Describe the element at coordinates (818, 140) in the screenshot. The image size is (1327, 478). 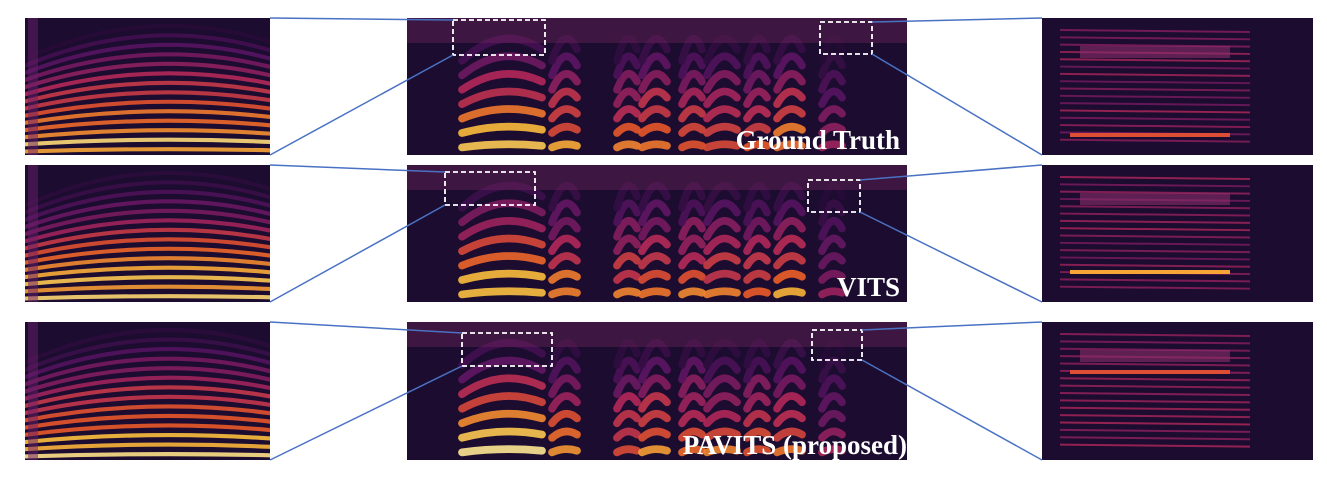
I see `row-label: Ground Truth` at that location.